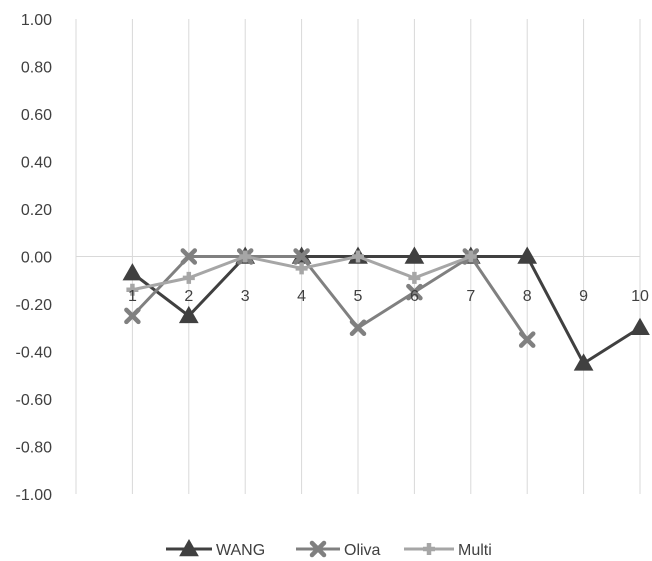 Image resolution: width=652 pixels, height=561 pixels. I want to click on y-tick-label: -1.00, so click(34, 495).